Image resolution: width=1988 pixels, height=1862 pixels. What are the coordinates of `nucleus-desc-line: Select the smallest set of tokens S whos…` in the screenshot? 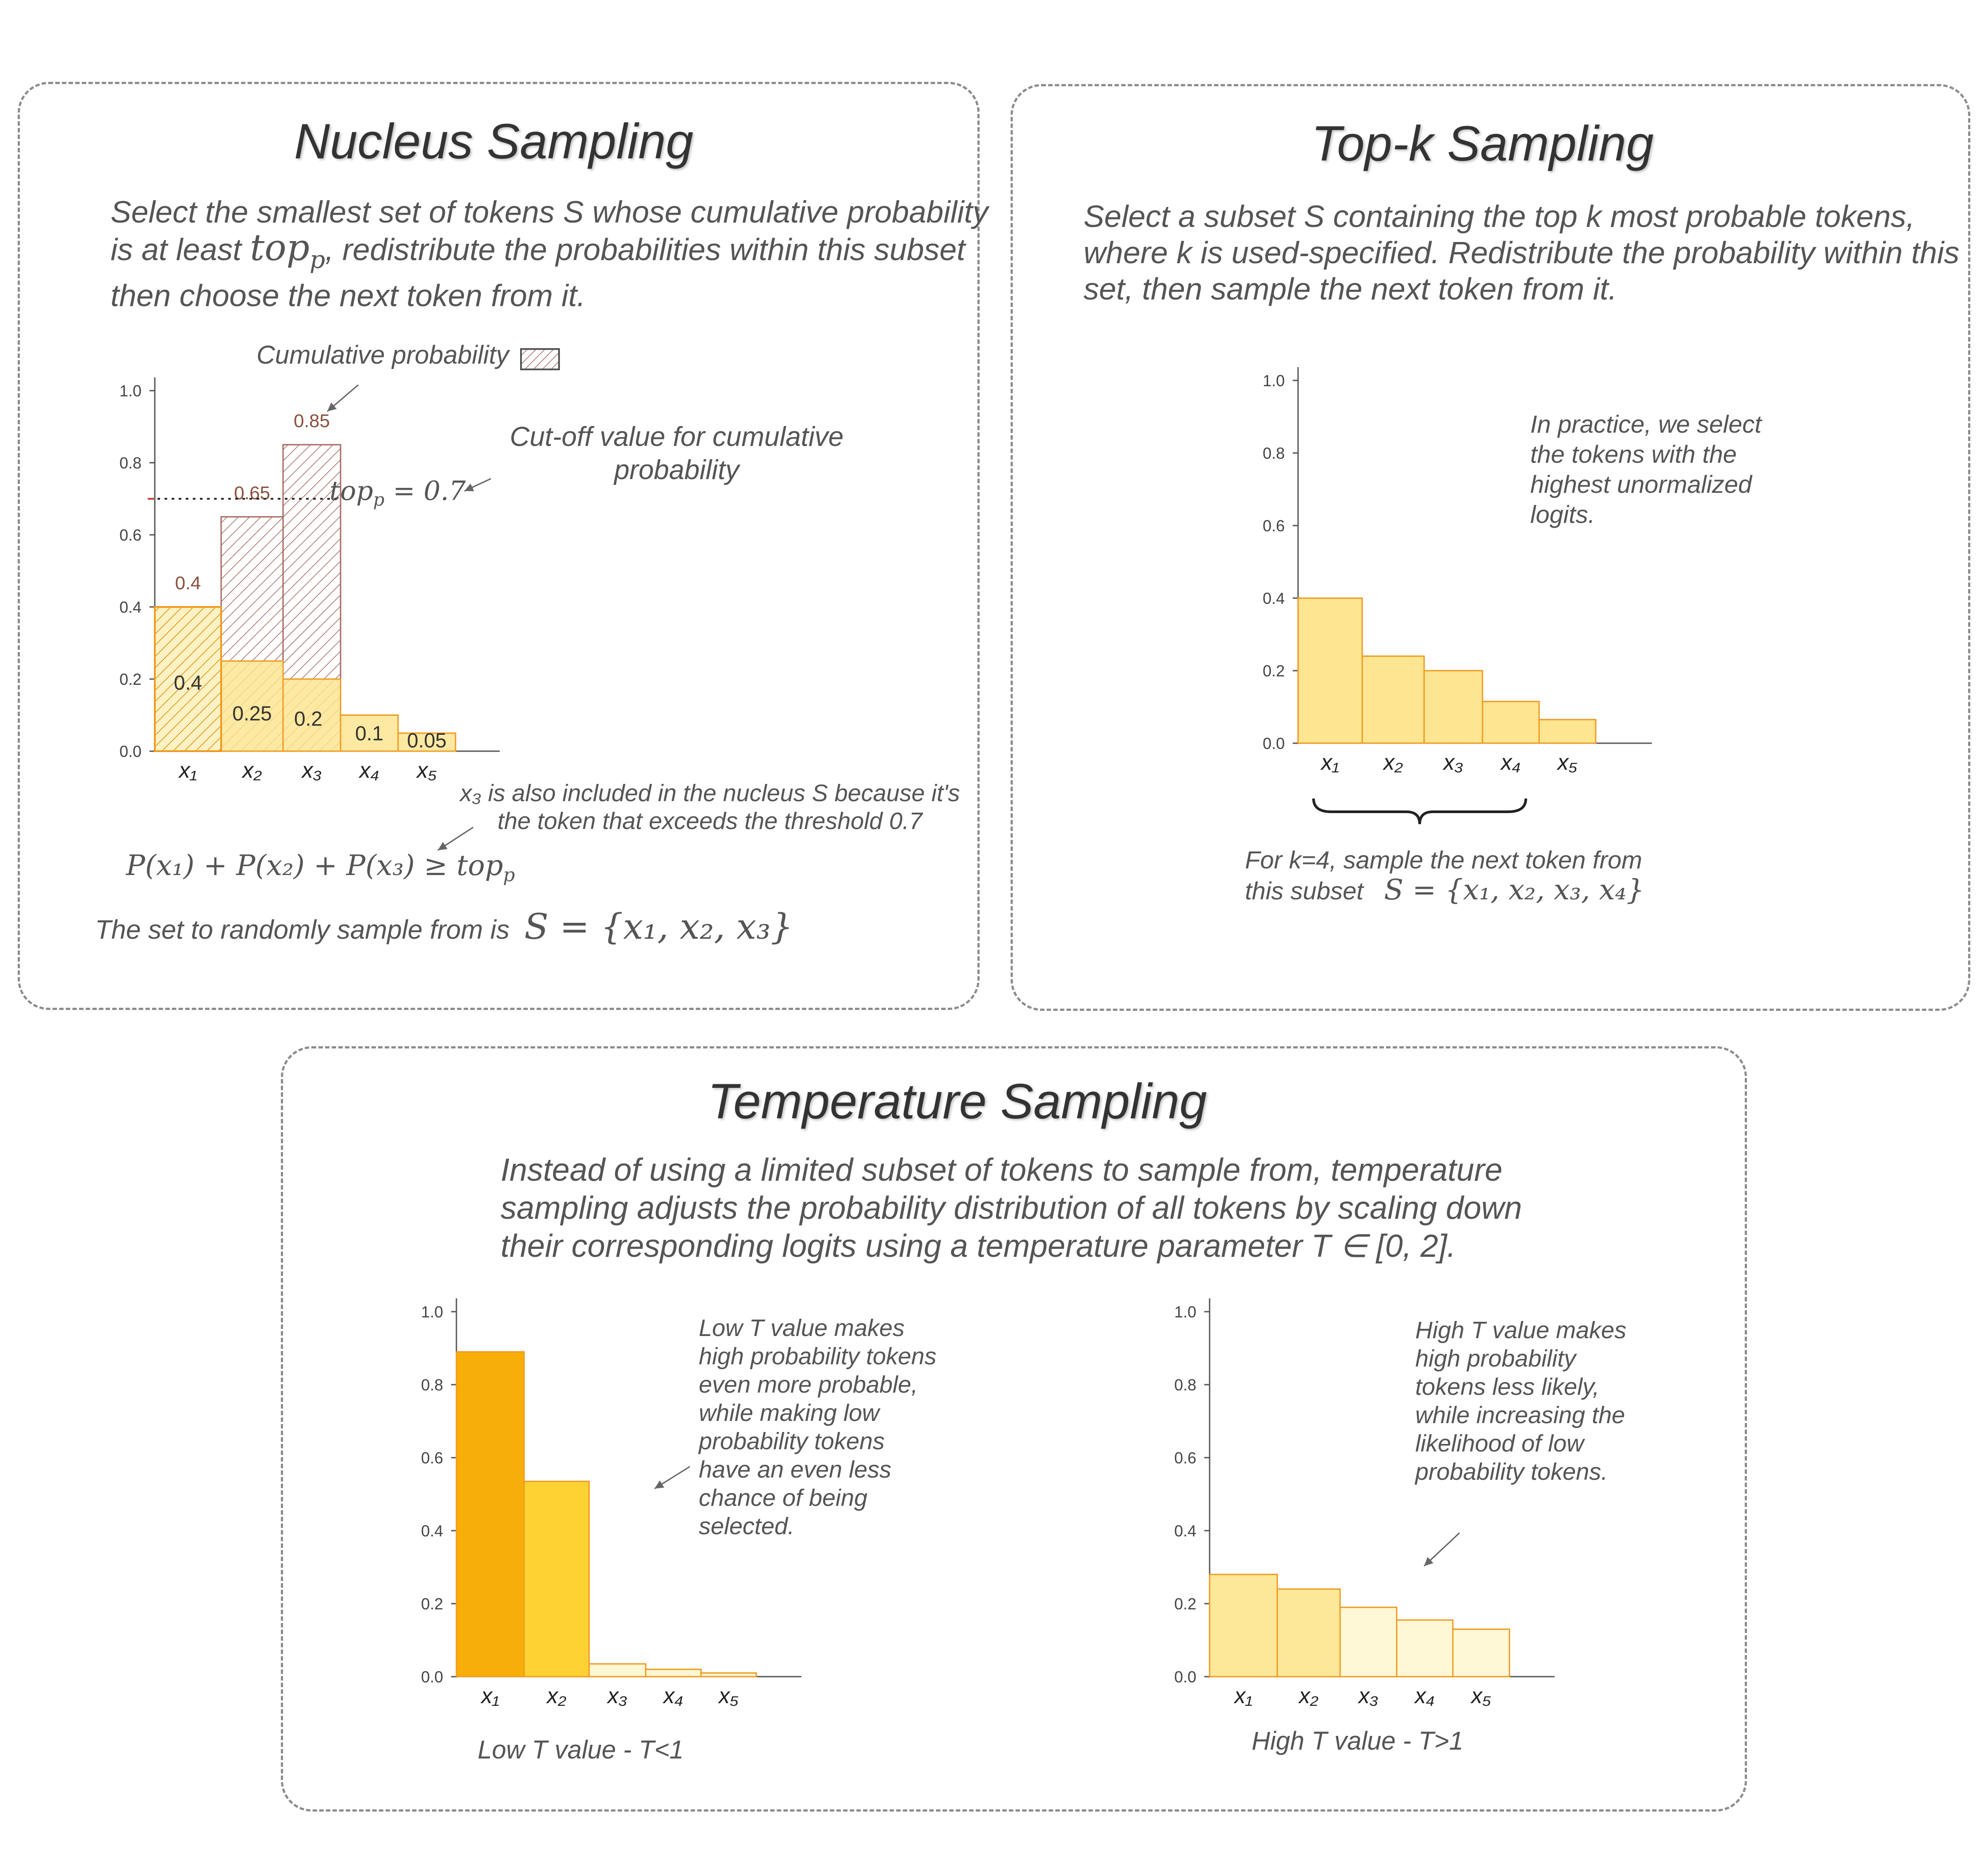 It's located at (549, 212).